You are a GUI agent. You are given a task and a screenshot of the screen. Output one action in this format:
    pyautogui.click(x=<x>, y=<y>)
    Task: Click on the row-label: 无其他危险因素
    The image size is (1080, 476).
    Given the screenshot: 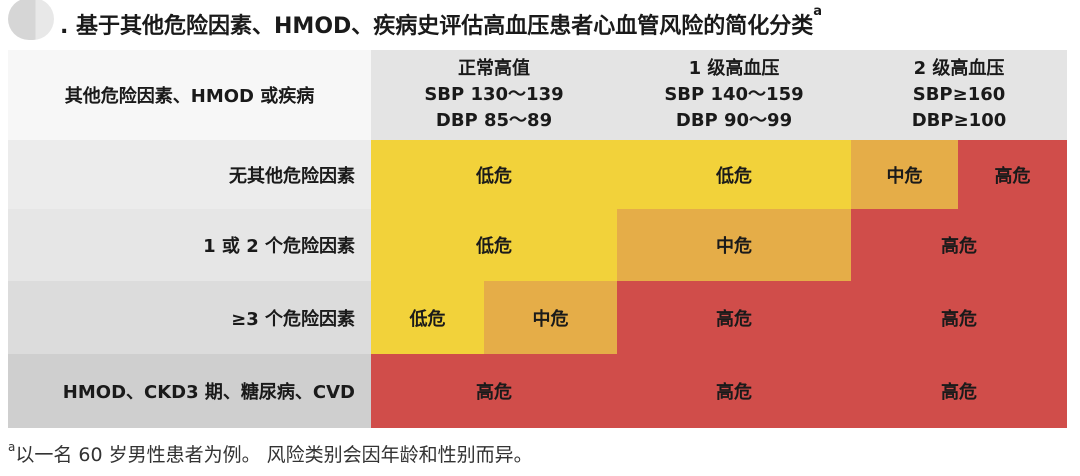 What is the action you would take?
    pyautogui.click(x=189, y=174)
    